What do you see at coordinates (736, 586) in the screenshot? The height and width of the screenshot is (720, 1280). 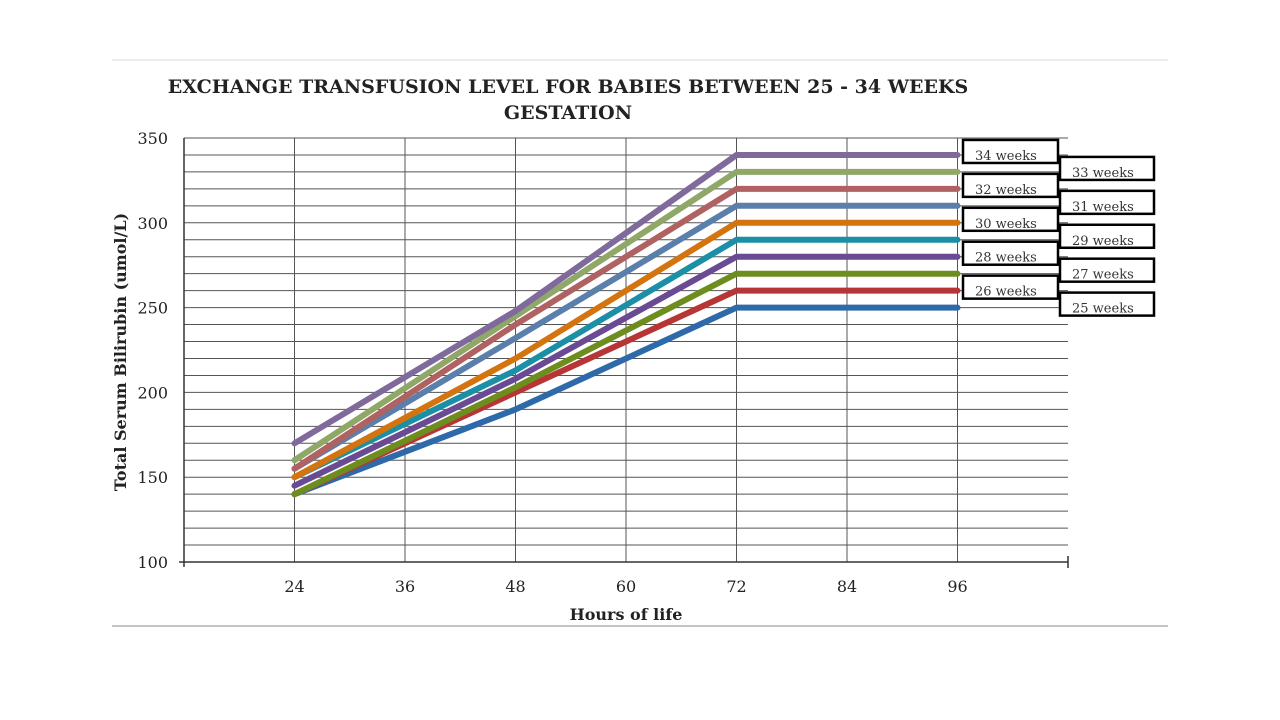 I see `x-tick-label: 72` at bounding box center [736, 586].